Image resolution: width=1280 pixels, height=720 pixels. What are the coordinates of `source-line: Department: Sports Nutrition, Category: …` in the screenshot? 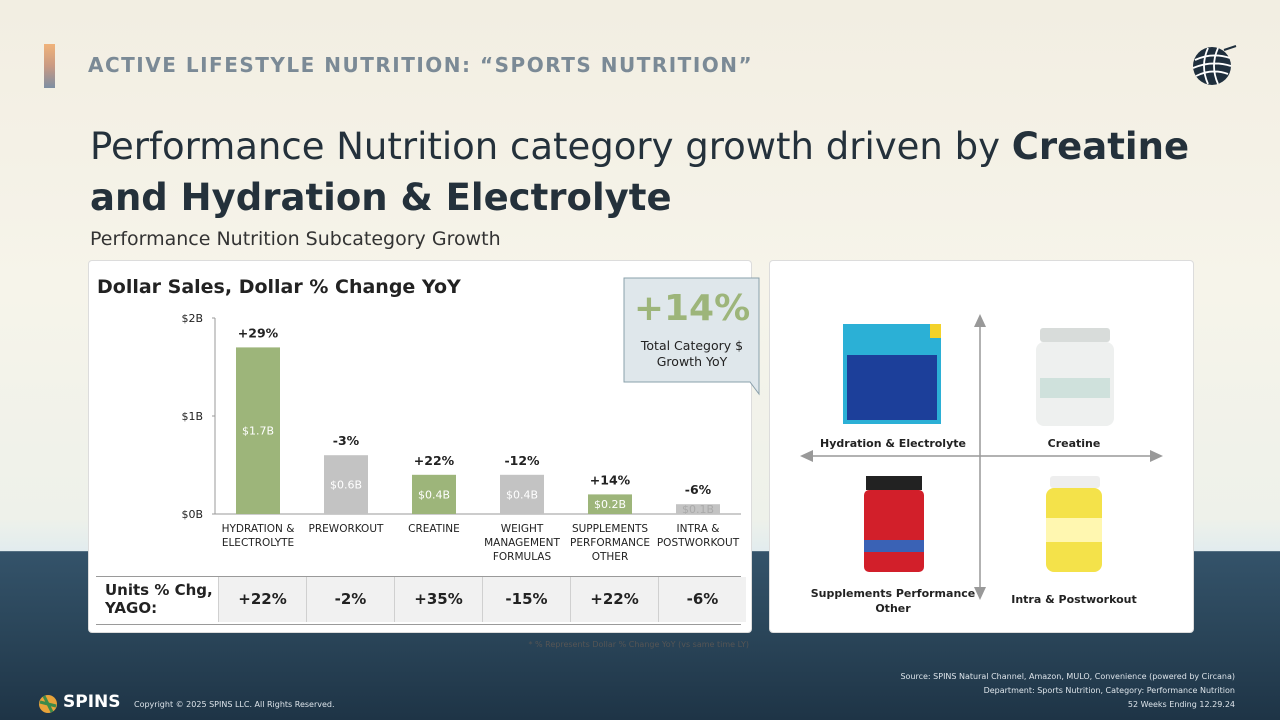 It's located at (1109, 690).